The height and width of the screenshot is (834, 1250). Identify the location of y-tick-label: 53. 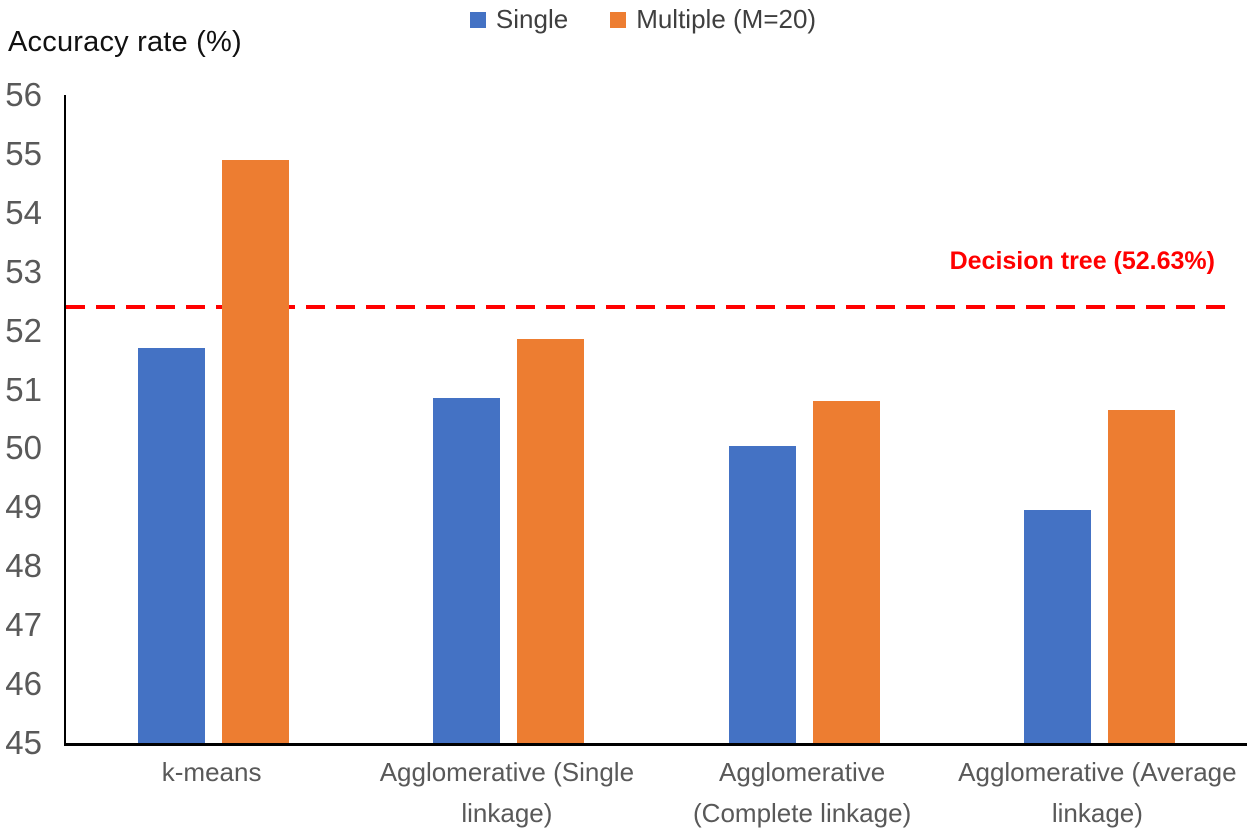
(23, 271).